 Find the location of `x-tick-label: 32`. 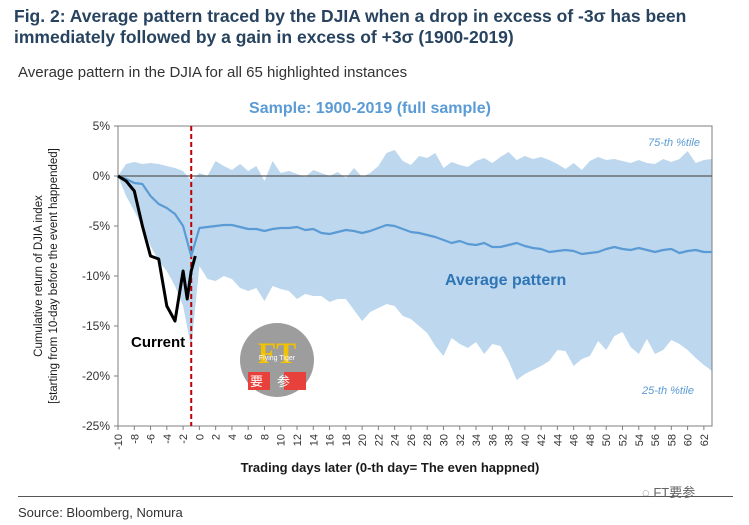

x-tick-label: 32 is located at coordinates (461, 440).